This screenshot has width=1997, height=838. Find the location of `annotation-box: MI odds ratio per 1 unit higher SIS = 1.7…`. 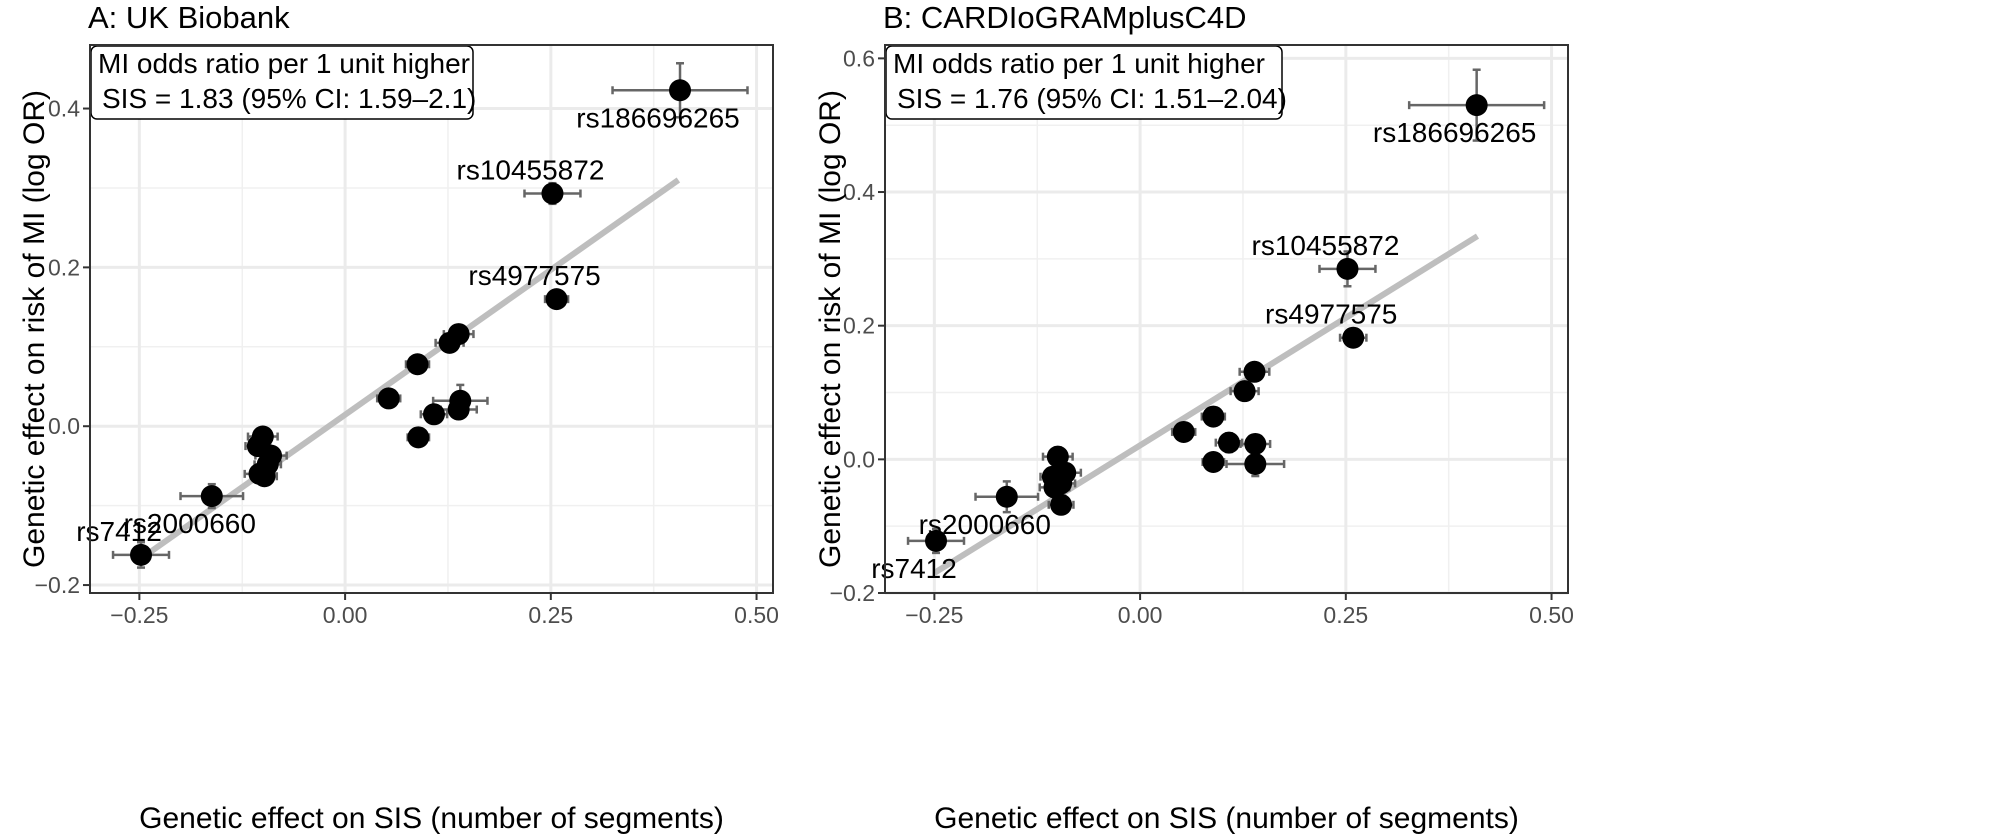

annotation-box: MI odds ratio per 1 unit higher SIS = 1.7… is located at coordinates (1086, 82).